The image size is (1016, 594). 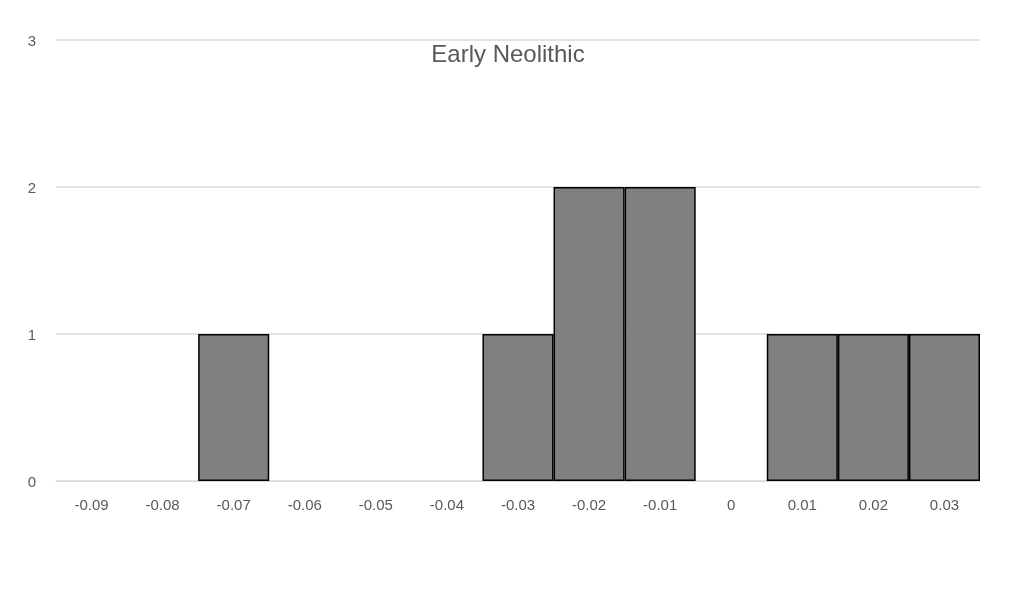 I want to click on y-tick-label: 1, so click(x=31, y=334).